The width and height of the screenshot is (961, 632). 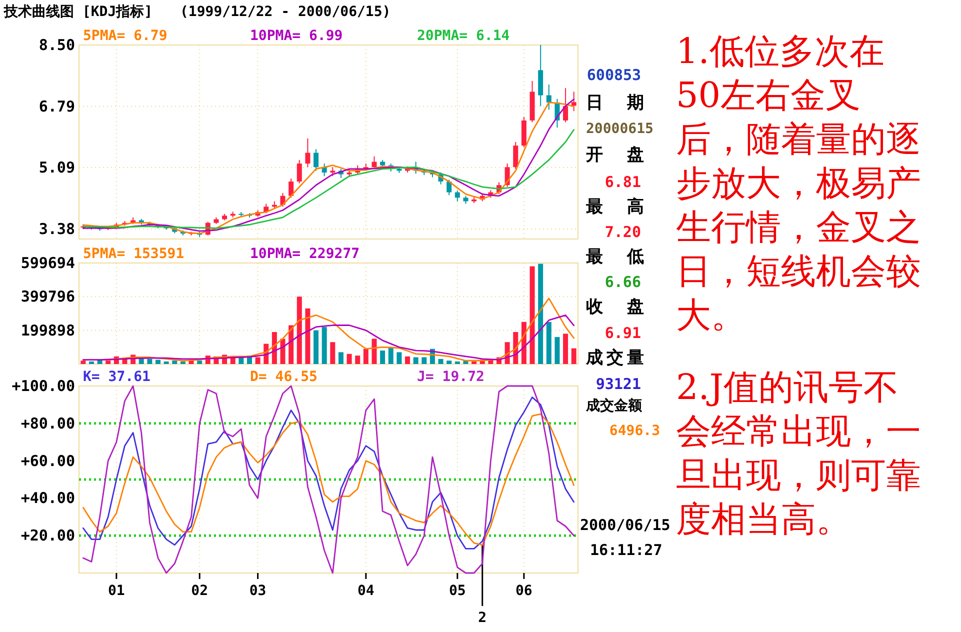 What do you see at coordinates (615, 103) in the screenshot?
I see `text: 日期` at bounding box center [615, 103].